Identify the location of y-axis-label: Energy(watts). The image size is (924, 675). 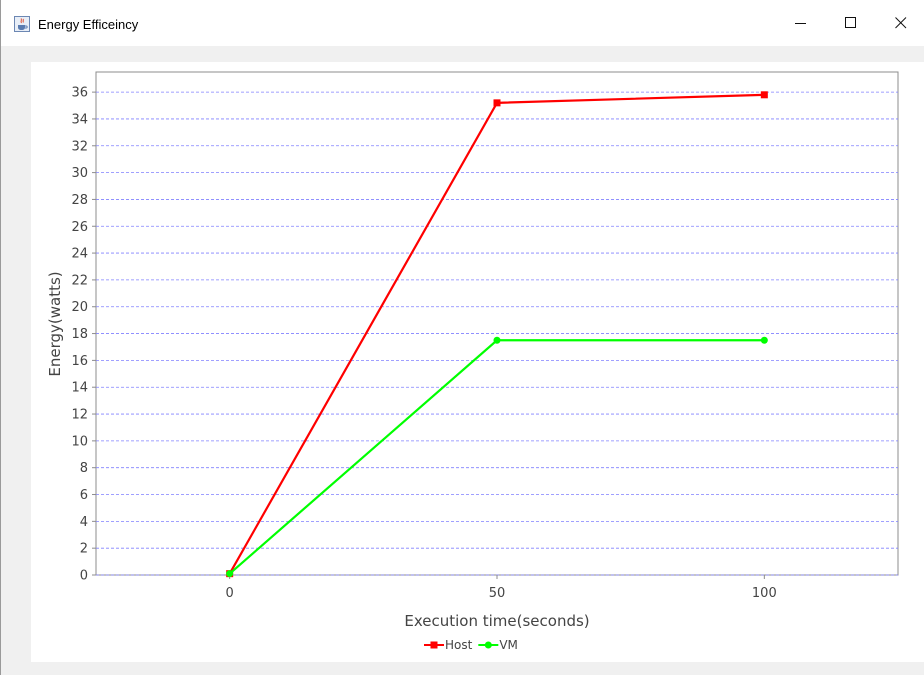
(55, 323).